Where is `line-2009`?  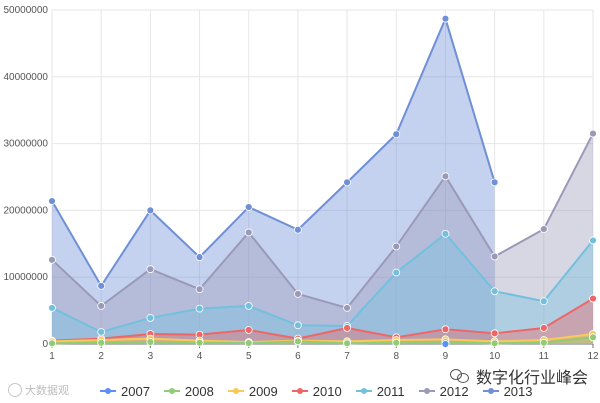
line-2009 is located at coordinates (322, 337).